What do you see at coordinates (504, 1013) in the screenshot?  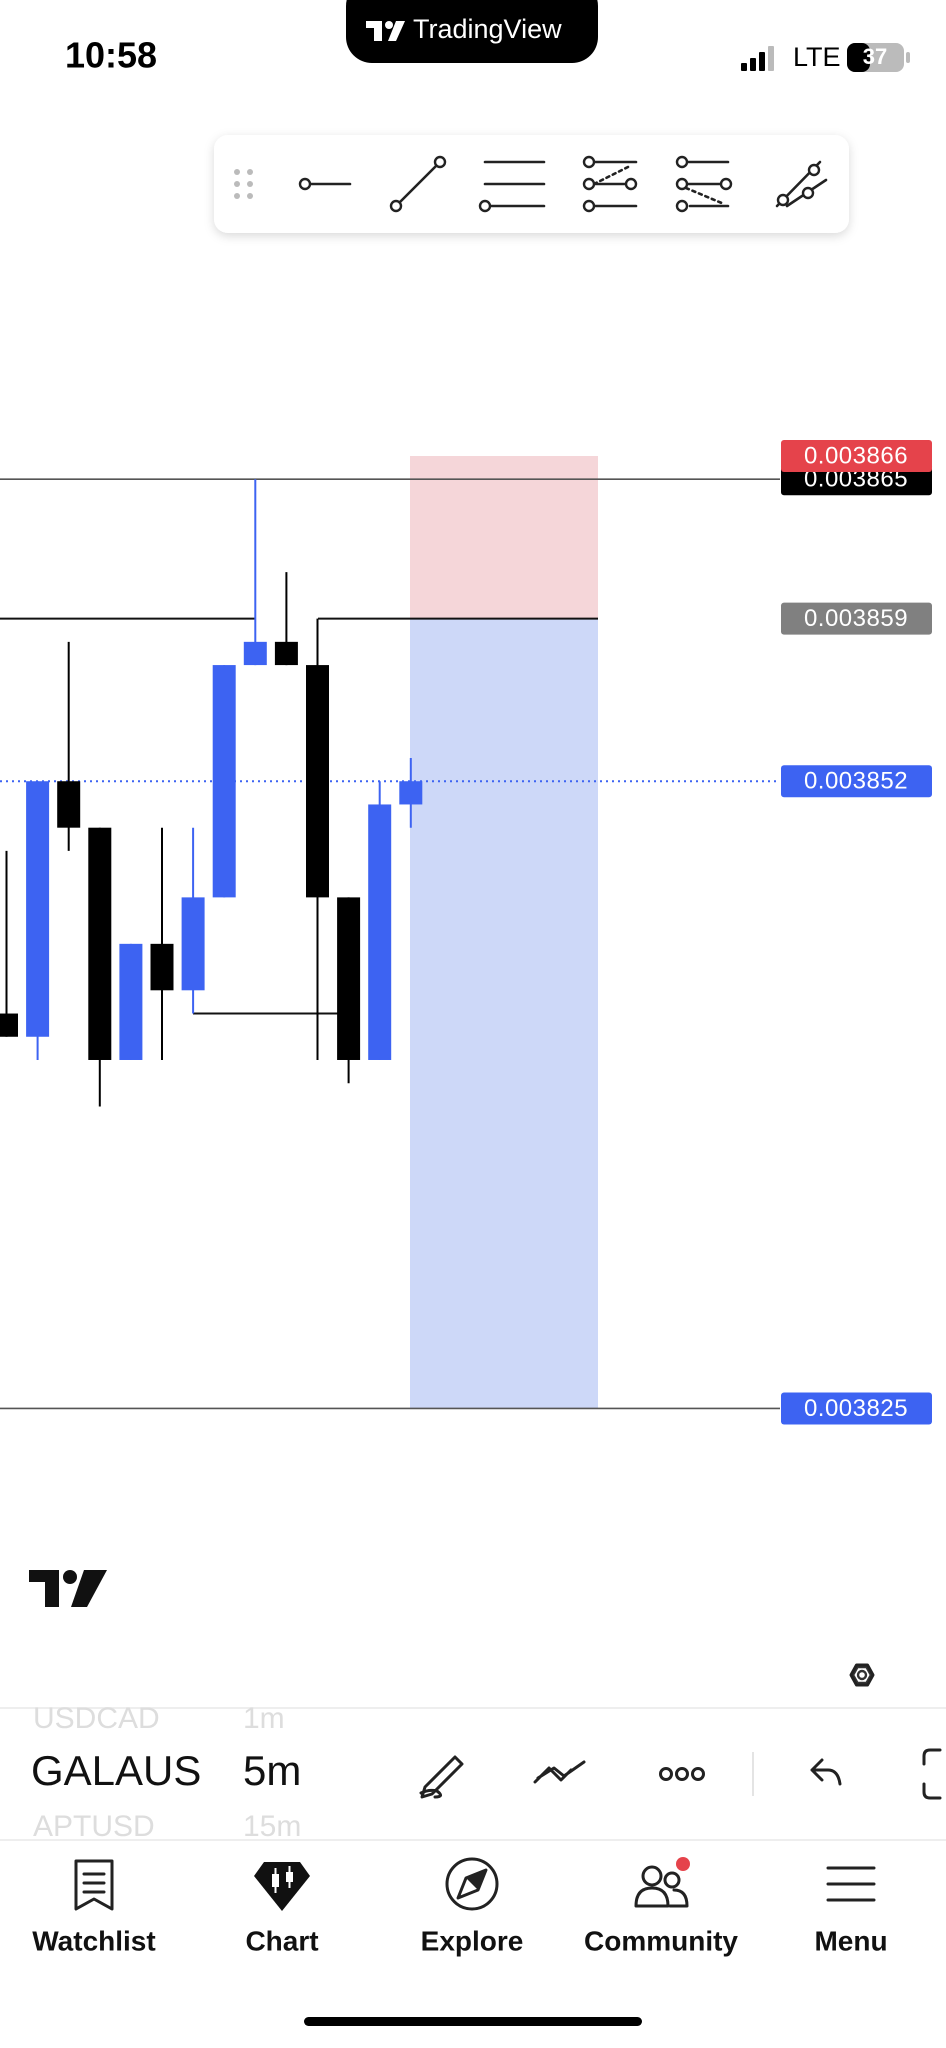 I see `position-reward-zone` at bounding box center [504, 1013].